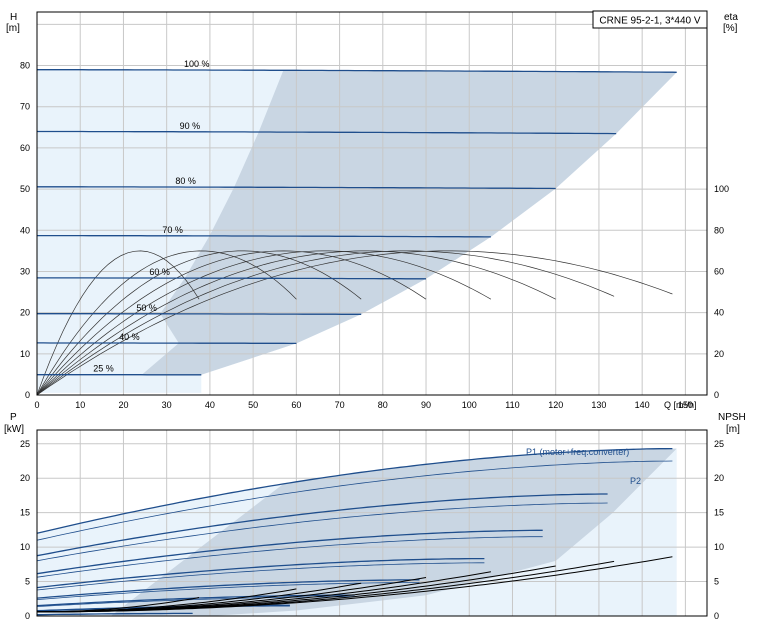  I want to click on h-tick-label: 10, so click(25, 354).